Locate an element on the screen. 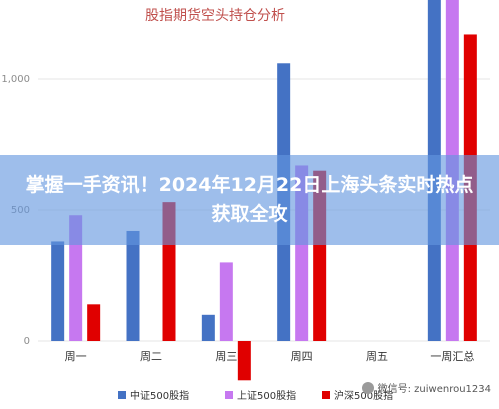 The width and height of the screenshot is (499, 409). chart-title: 股指期货空头持仓分析 is located at coordinates (215, 15).